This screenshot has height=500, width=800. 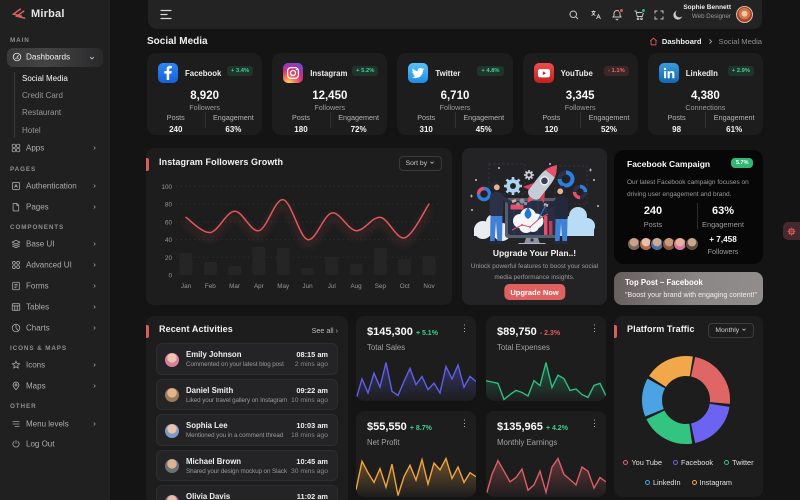 I want to click on svg-text: 20, so click(x=169, y=258).